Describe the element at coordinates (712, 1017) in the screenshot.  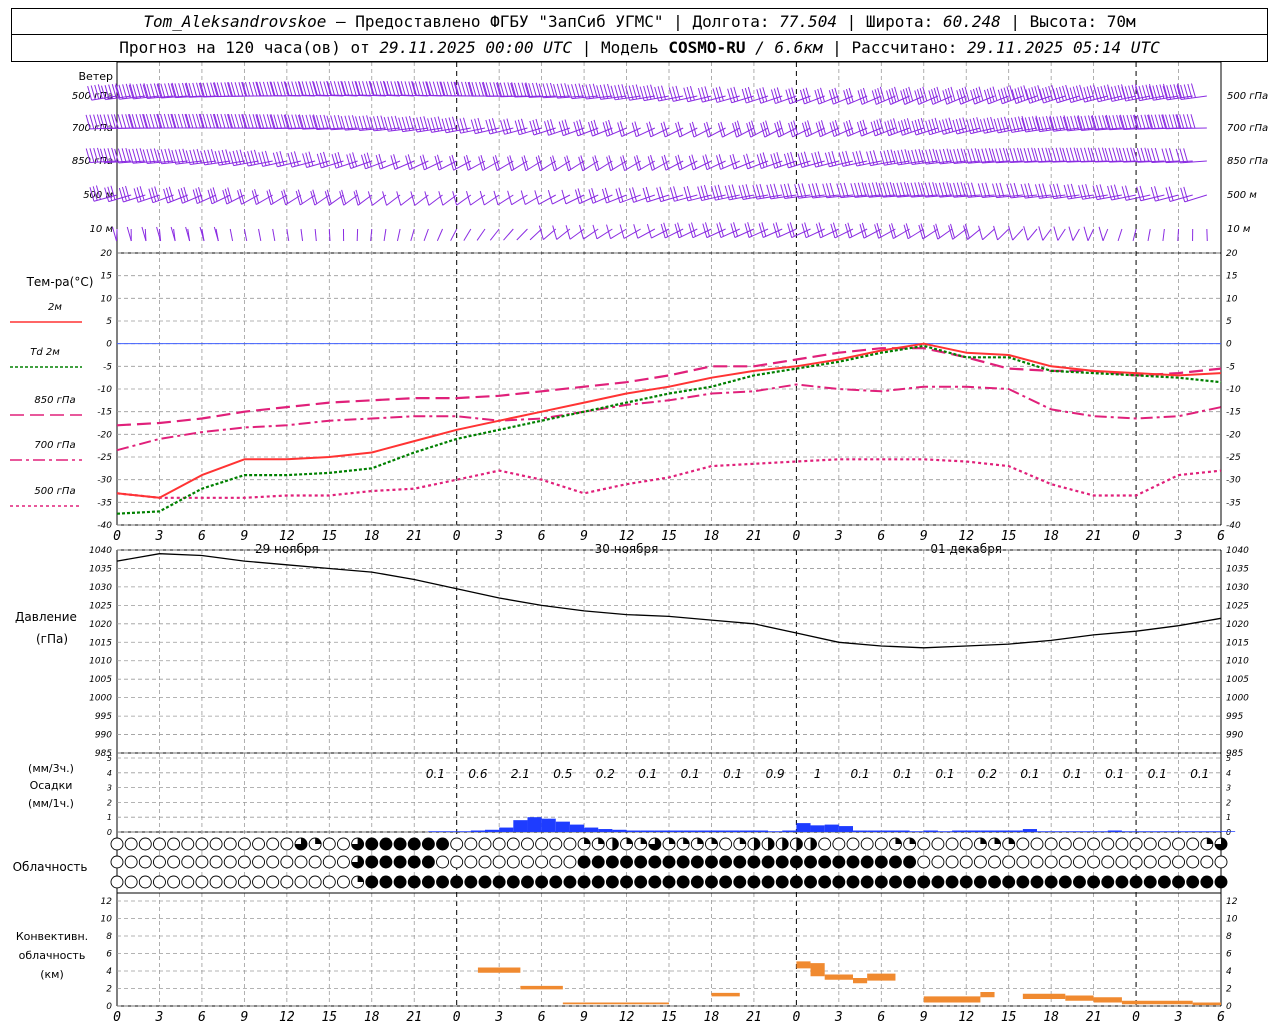
I see `x-tick-label: 18` at that location.